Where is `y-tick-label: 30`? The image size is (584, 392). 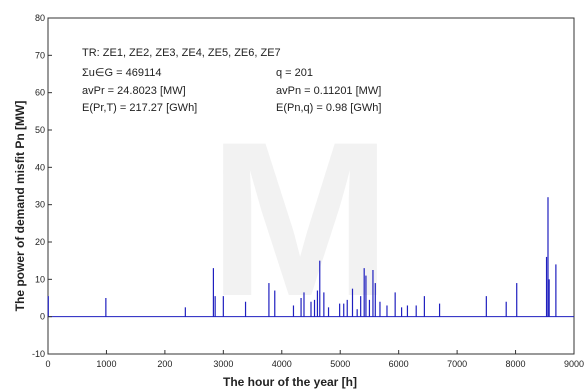 y-tick-label: 30 is located at coordinates (40, 205).